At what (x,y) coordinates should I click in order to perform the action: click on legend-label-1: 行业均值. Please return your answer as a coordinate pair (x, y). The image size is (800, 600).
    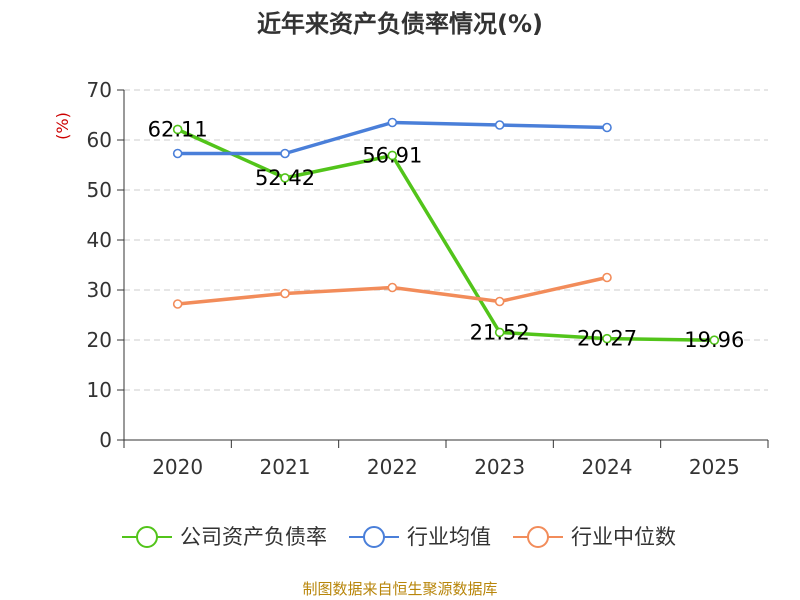
    Looking at the image, I should click on (449, 537).